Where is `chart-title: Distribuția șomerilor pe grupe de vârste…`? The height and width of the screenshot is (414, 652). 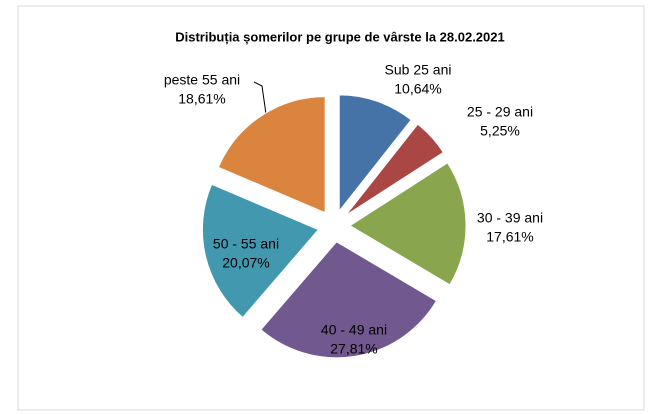
chart-title: Distribuția șomerilor pe grupe de vârste… is located at coordinates (339, 36).